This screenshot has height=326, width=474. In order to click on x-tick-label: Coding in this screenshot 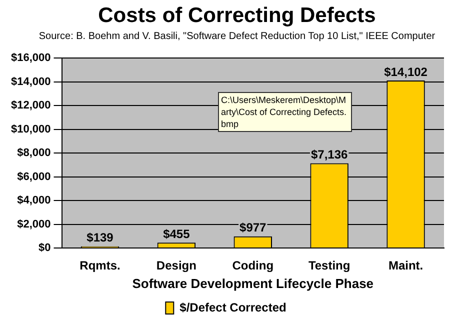, I will do `click(253, 265)`.